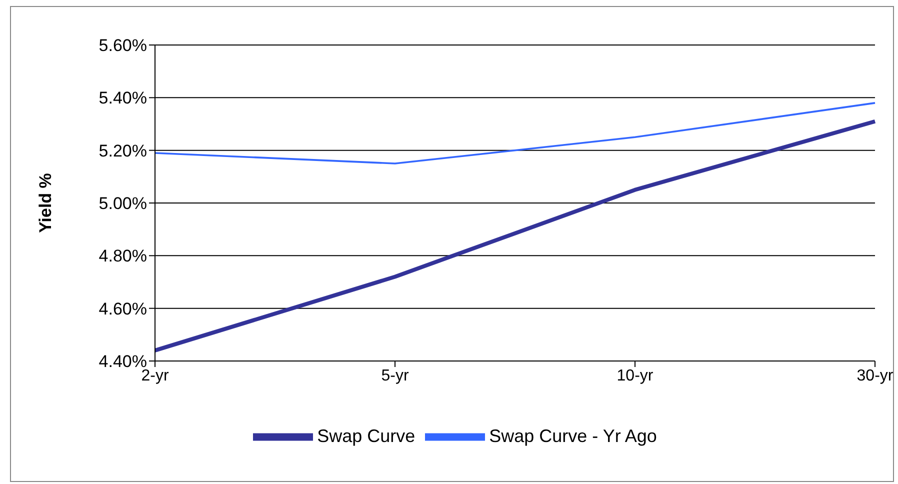  I want to click on y-tick-label: 5.00%, so click(122, 204).